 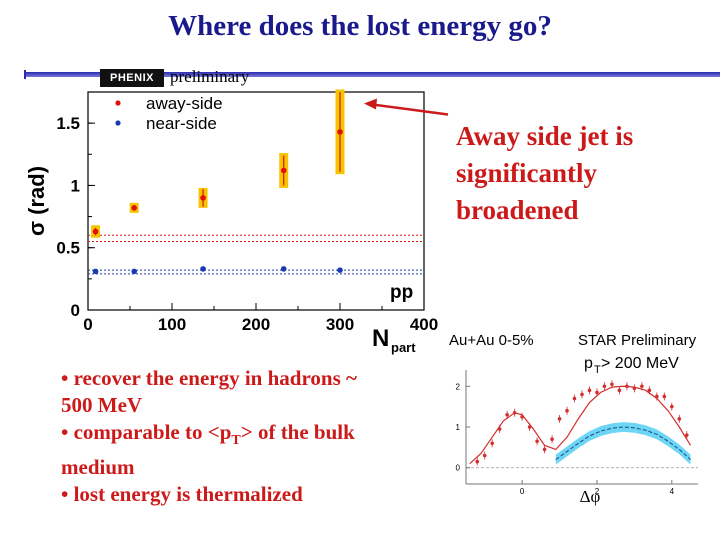 What do you see at coordinates (118, 123) in the screenshot?
I see `legend-marker-near` at bounding box center [118, 123].